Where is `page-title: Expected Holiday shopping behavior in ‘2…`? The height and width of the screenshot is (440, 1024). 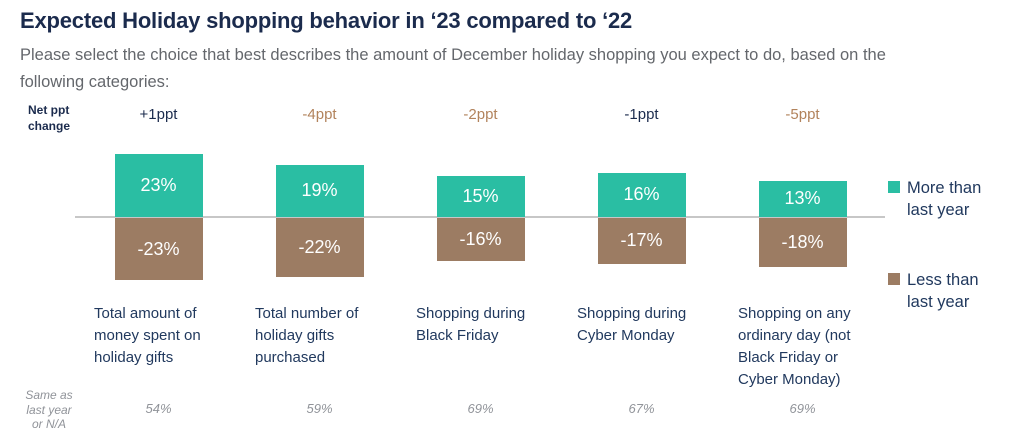
page-title: Expected Holiday shopping behavior in ‘2… is located at coordinates (326, 20).